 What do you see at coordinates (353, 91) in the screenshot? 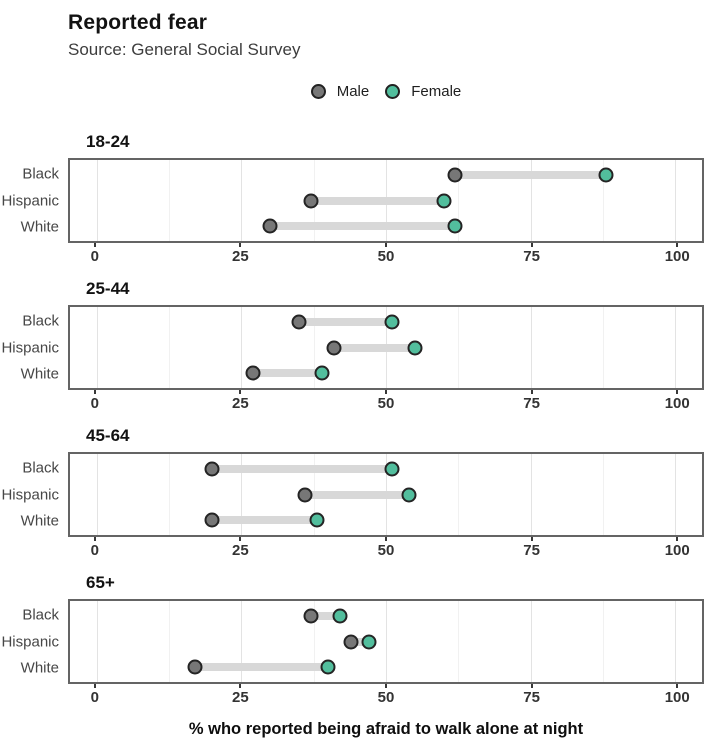
I see `legend-label-male: Male` at bounding box center [353, 91].